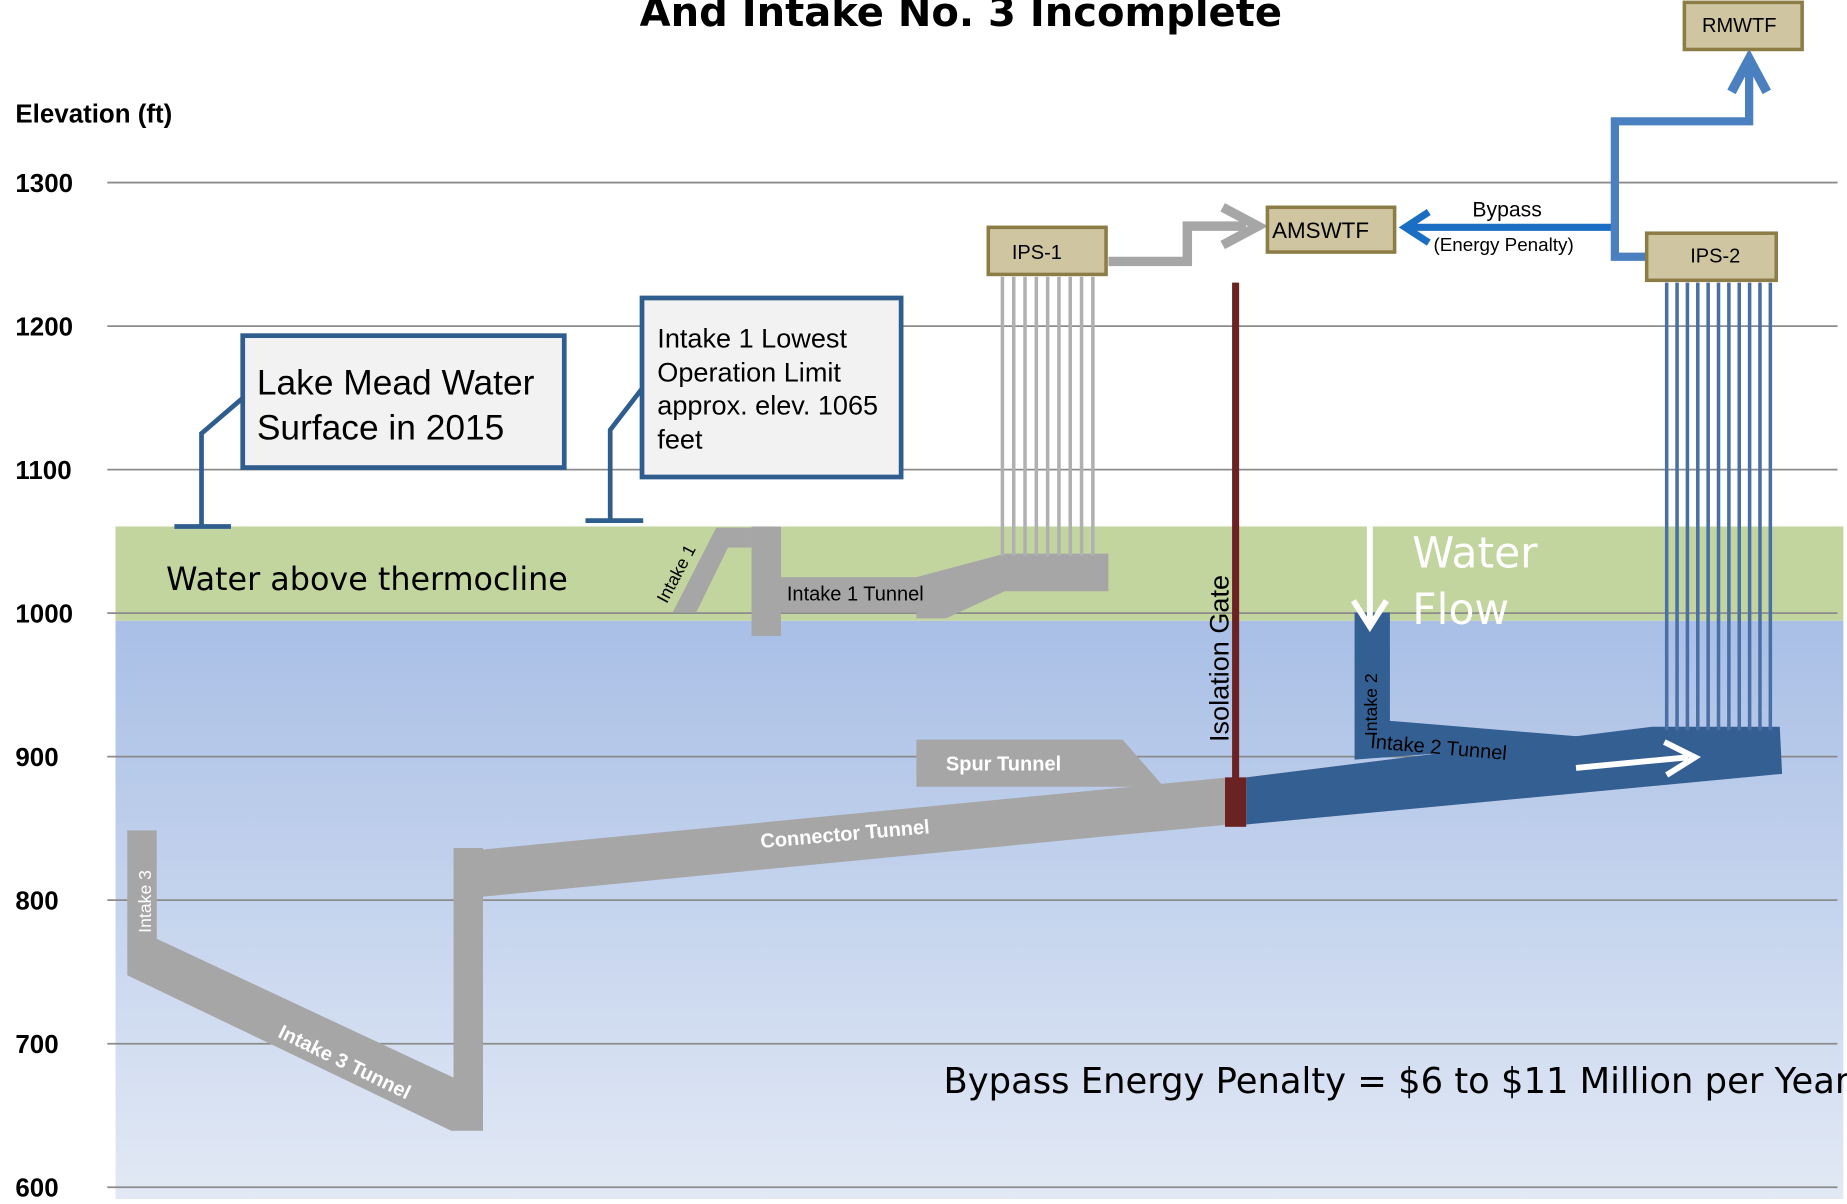  I want to click on boxes, so click(1395, 141).